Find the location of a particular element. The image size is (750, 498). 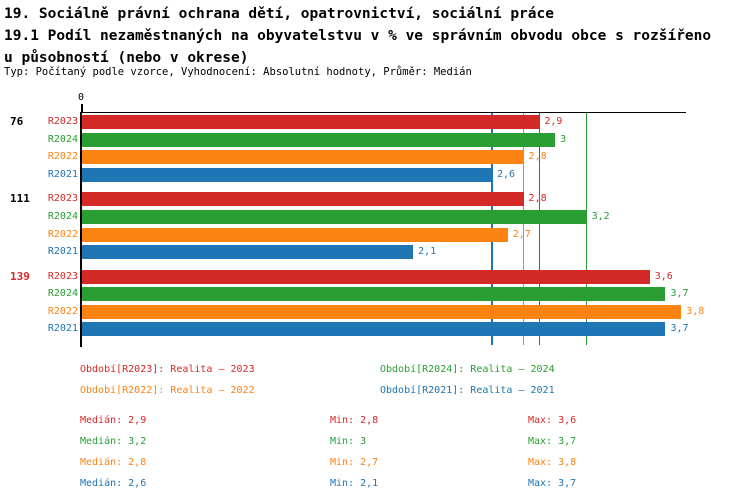

x-axis-zero-tick is located at coordinates (82, 108).